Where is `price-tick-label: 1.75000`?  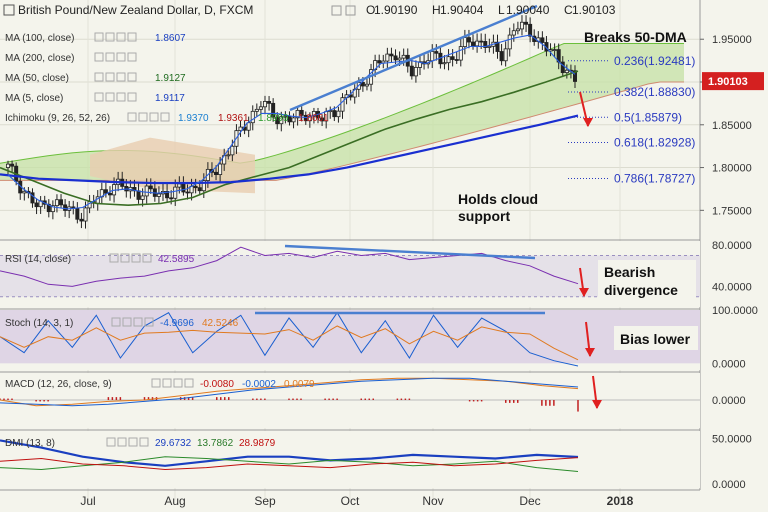 price-tick-label: 1.75000 is located at coordinates (732, 211).